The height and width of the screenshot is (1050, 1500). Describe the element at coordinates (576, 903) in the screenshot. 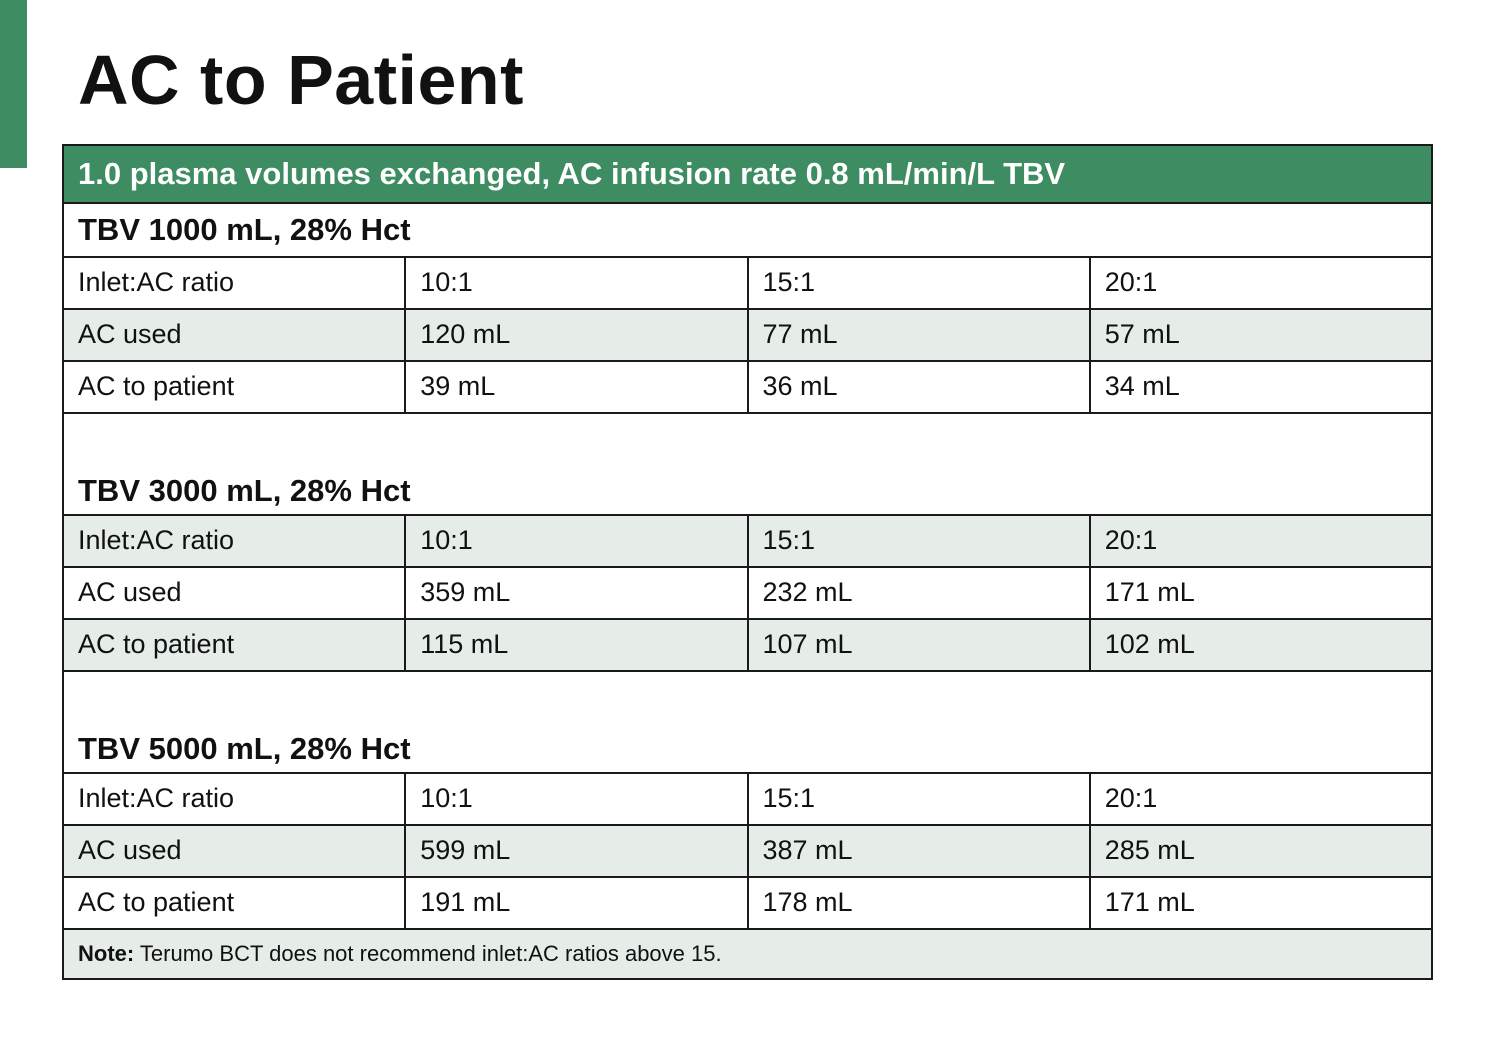

I see `table-cell: 191 mL` at that location.